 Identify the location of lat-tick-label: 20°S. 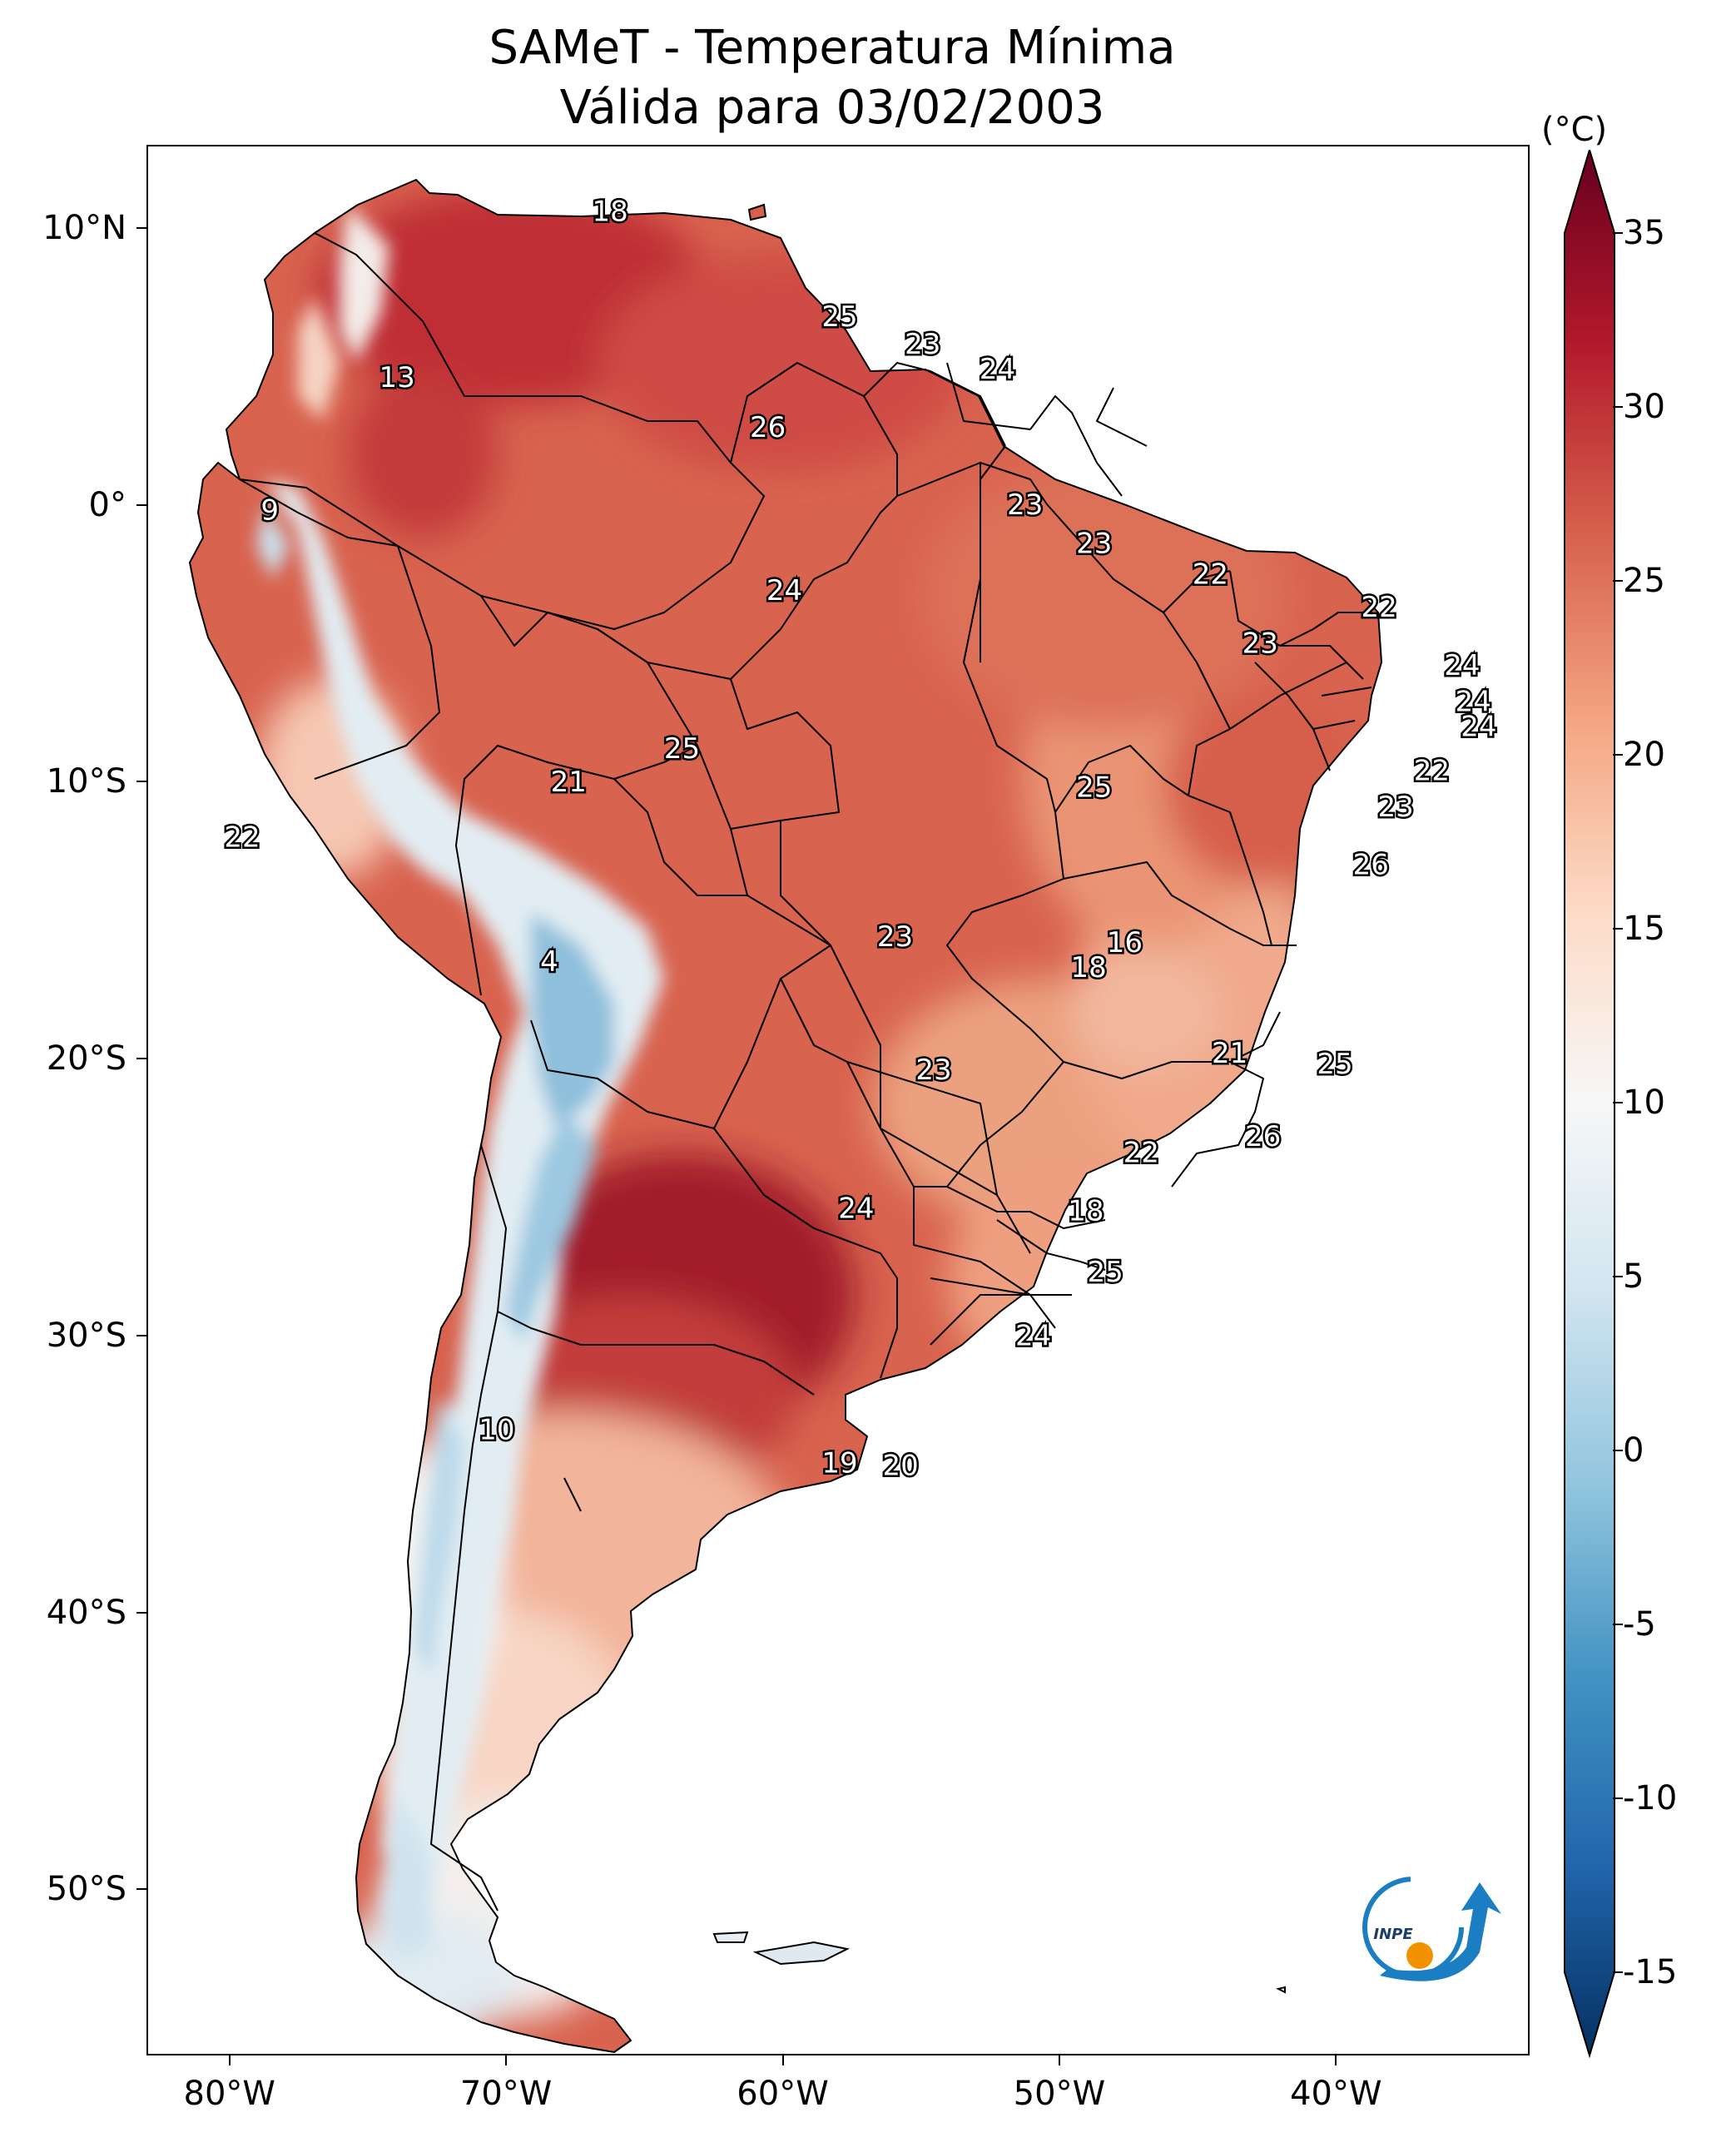
(86, 1058).